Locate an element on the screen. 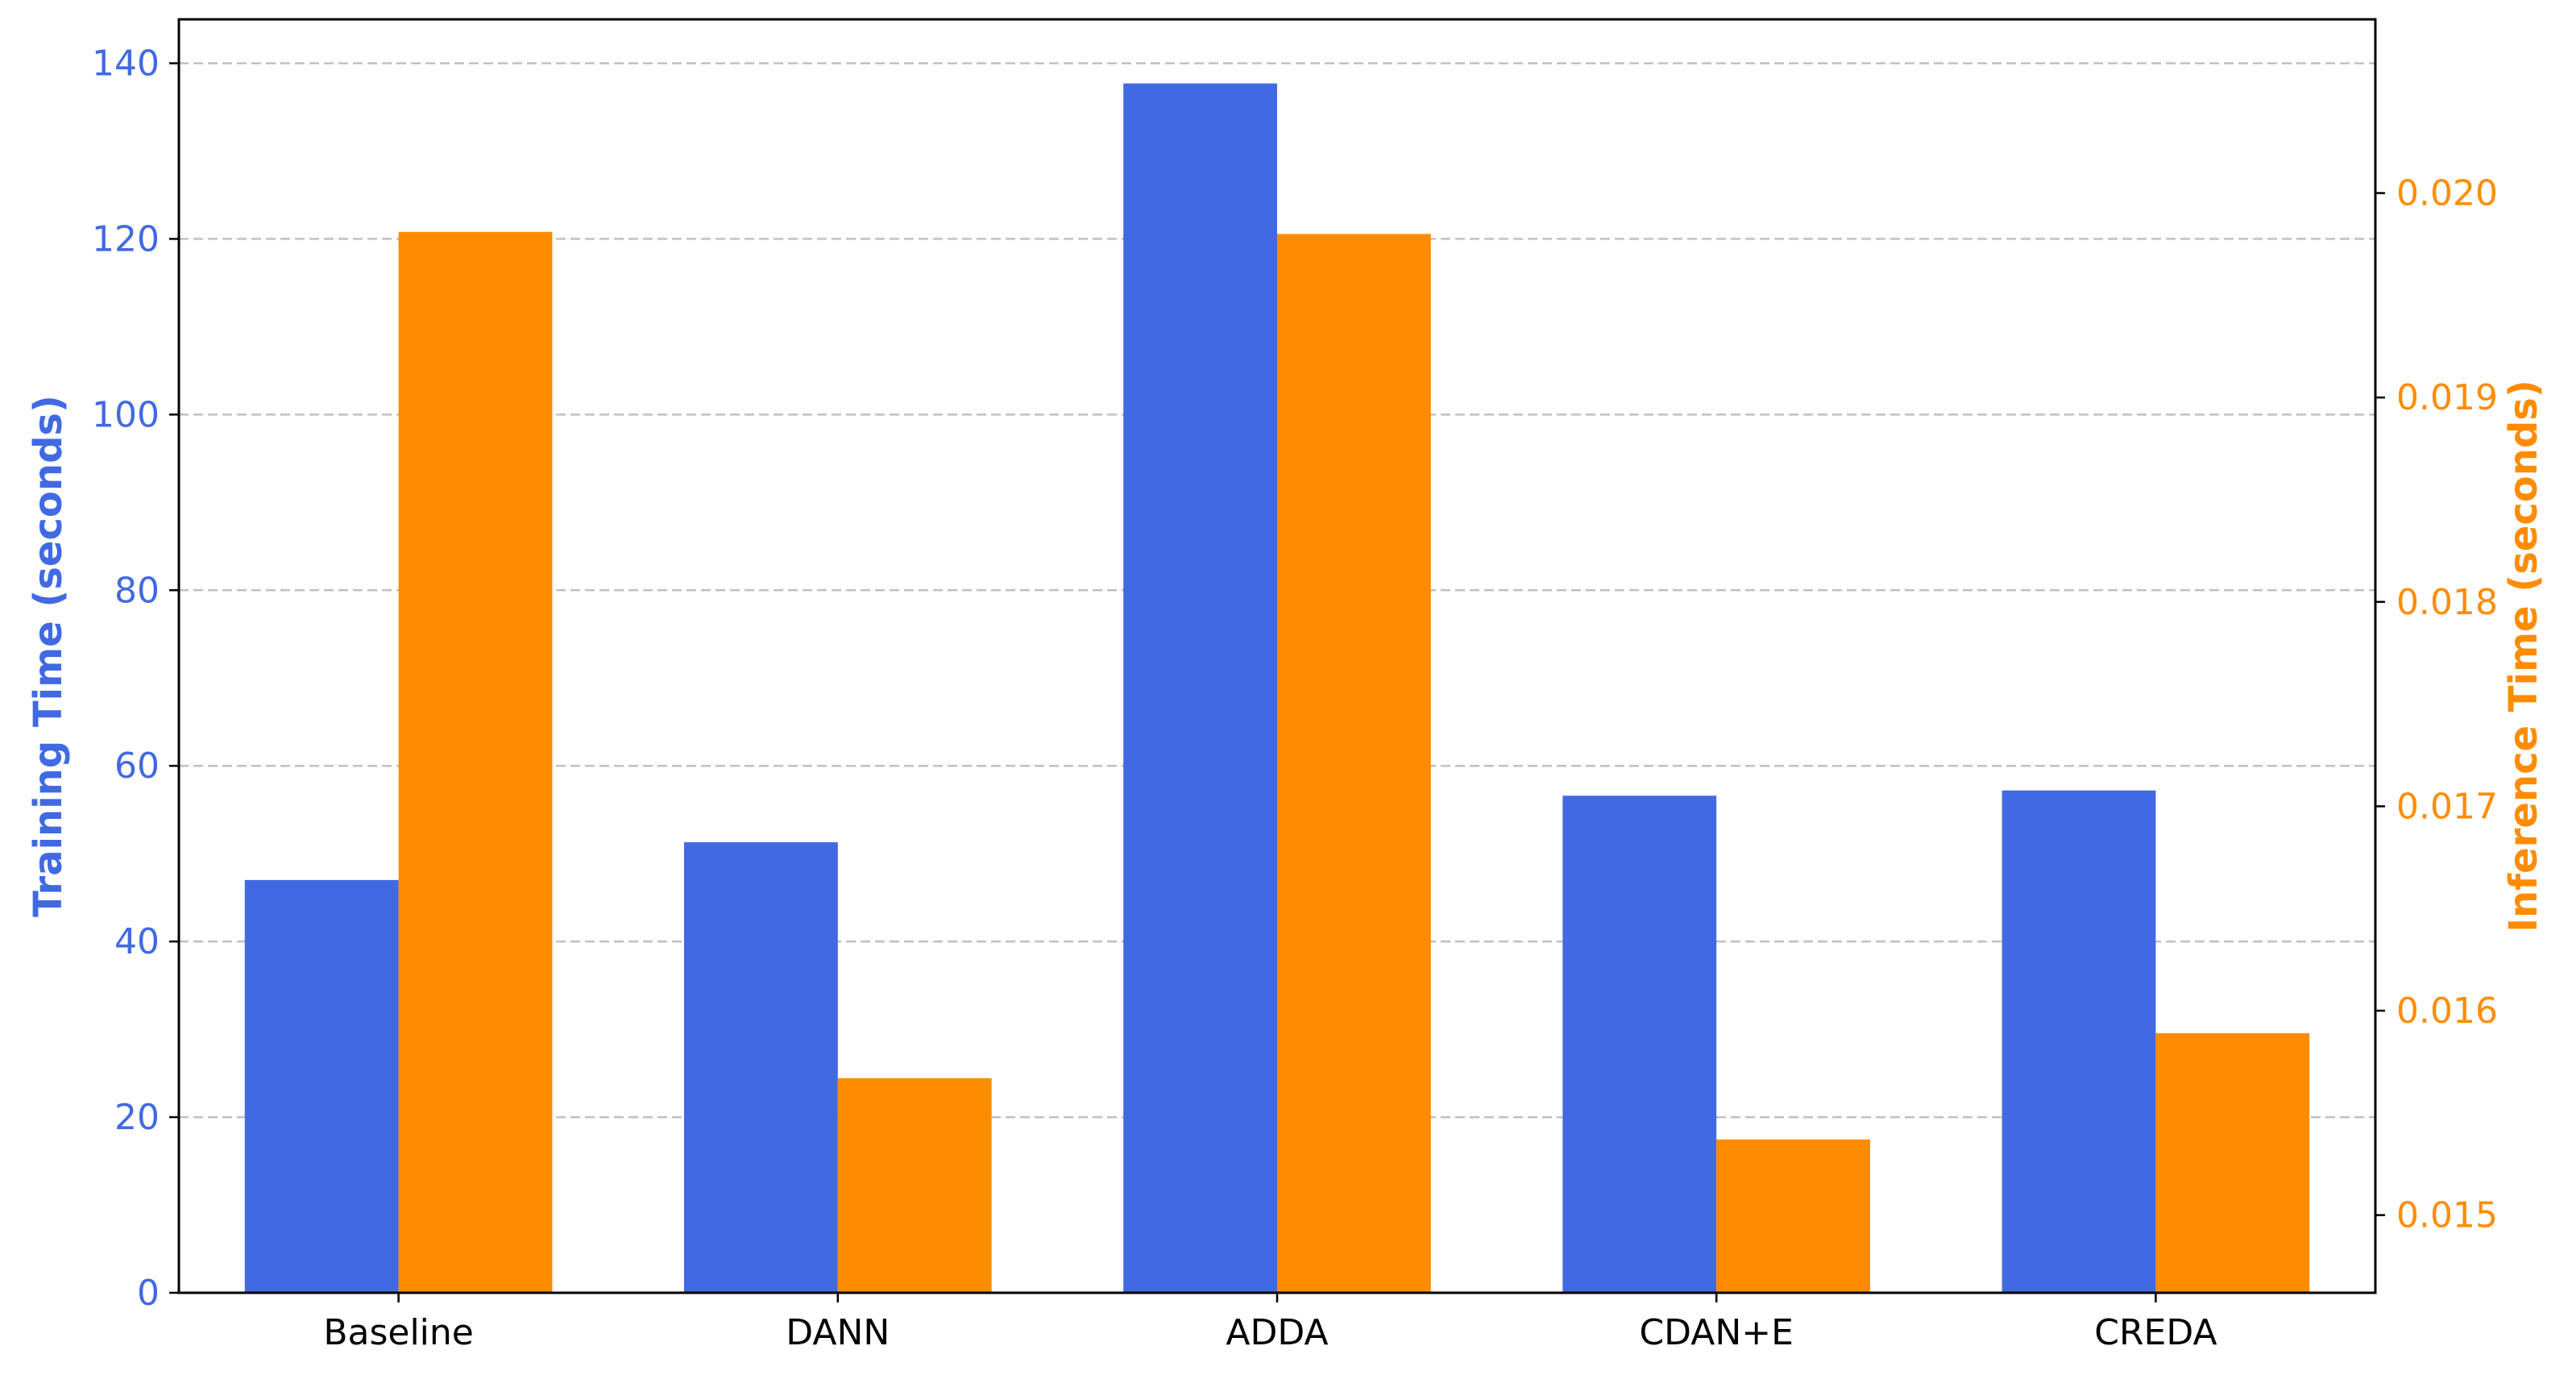 This screenshot has width=2576, height=1375. x-tick-label: CDAN+E is located at coordinates (1717, 1332).